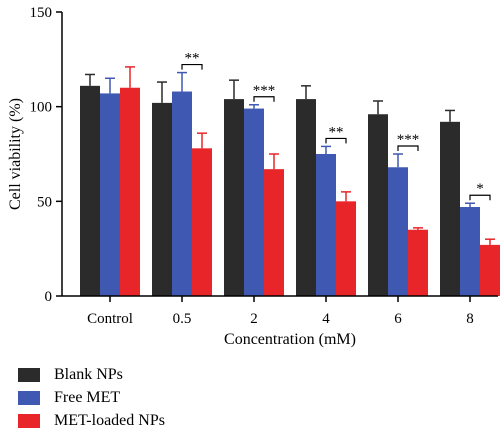  Describe the element at coordinates (398, 319) in the screenshot. I see `x-tick-label: 6` at that location.